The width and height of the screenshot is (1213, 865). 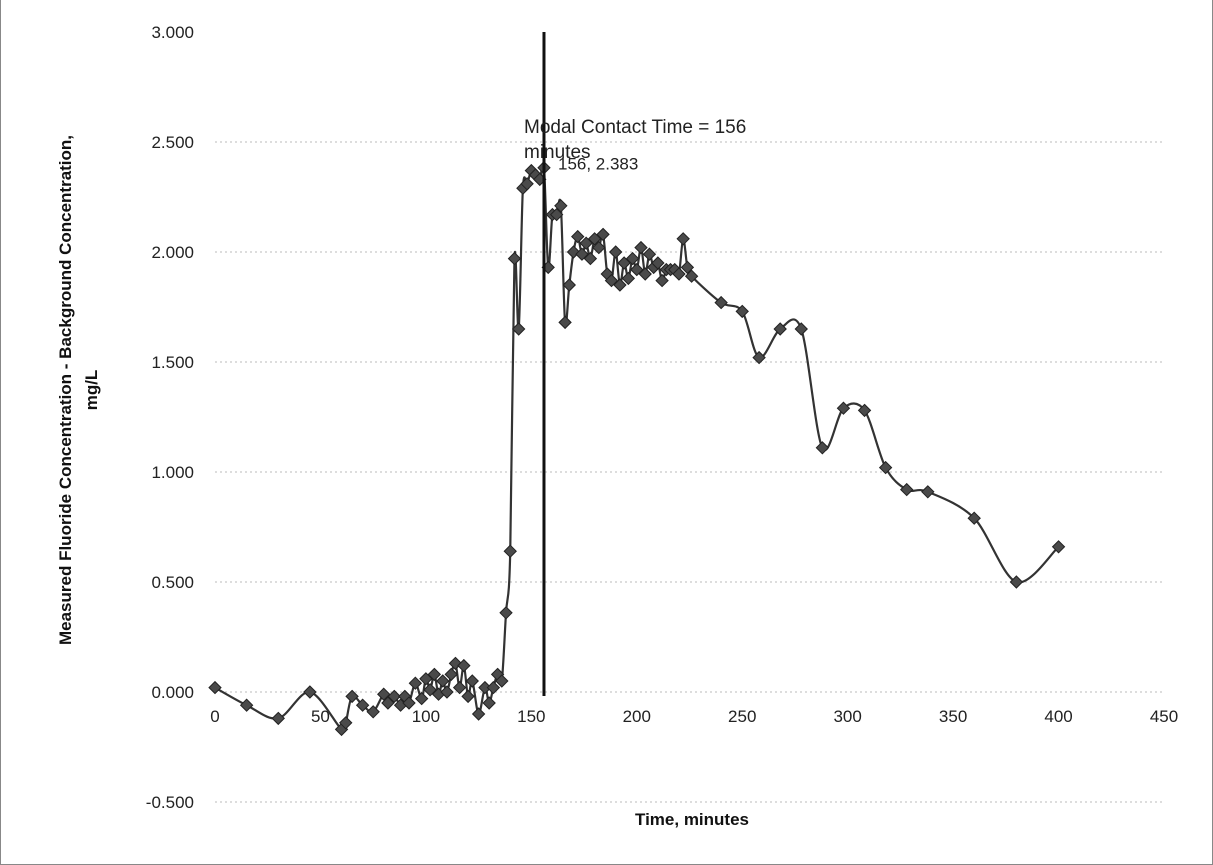 I want to click on y-tick-label: 0.500, so click(x=172, y=582).